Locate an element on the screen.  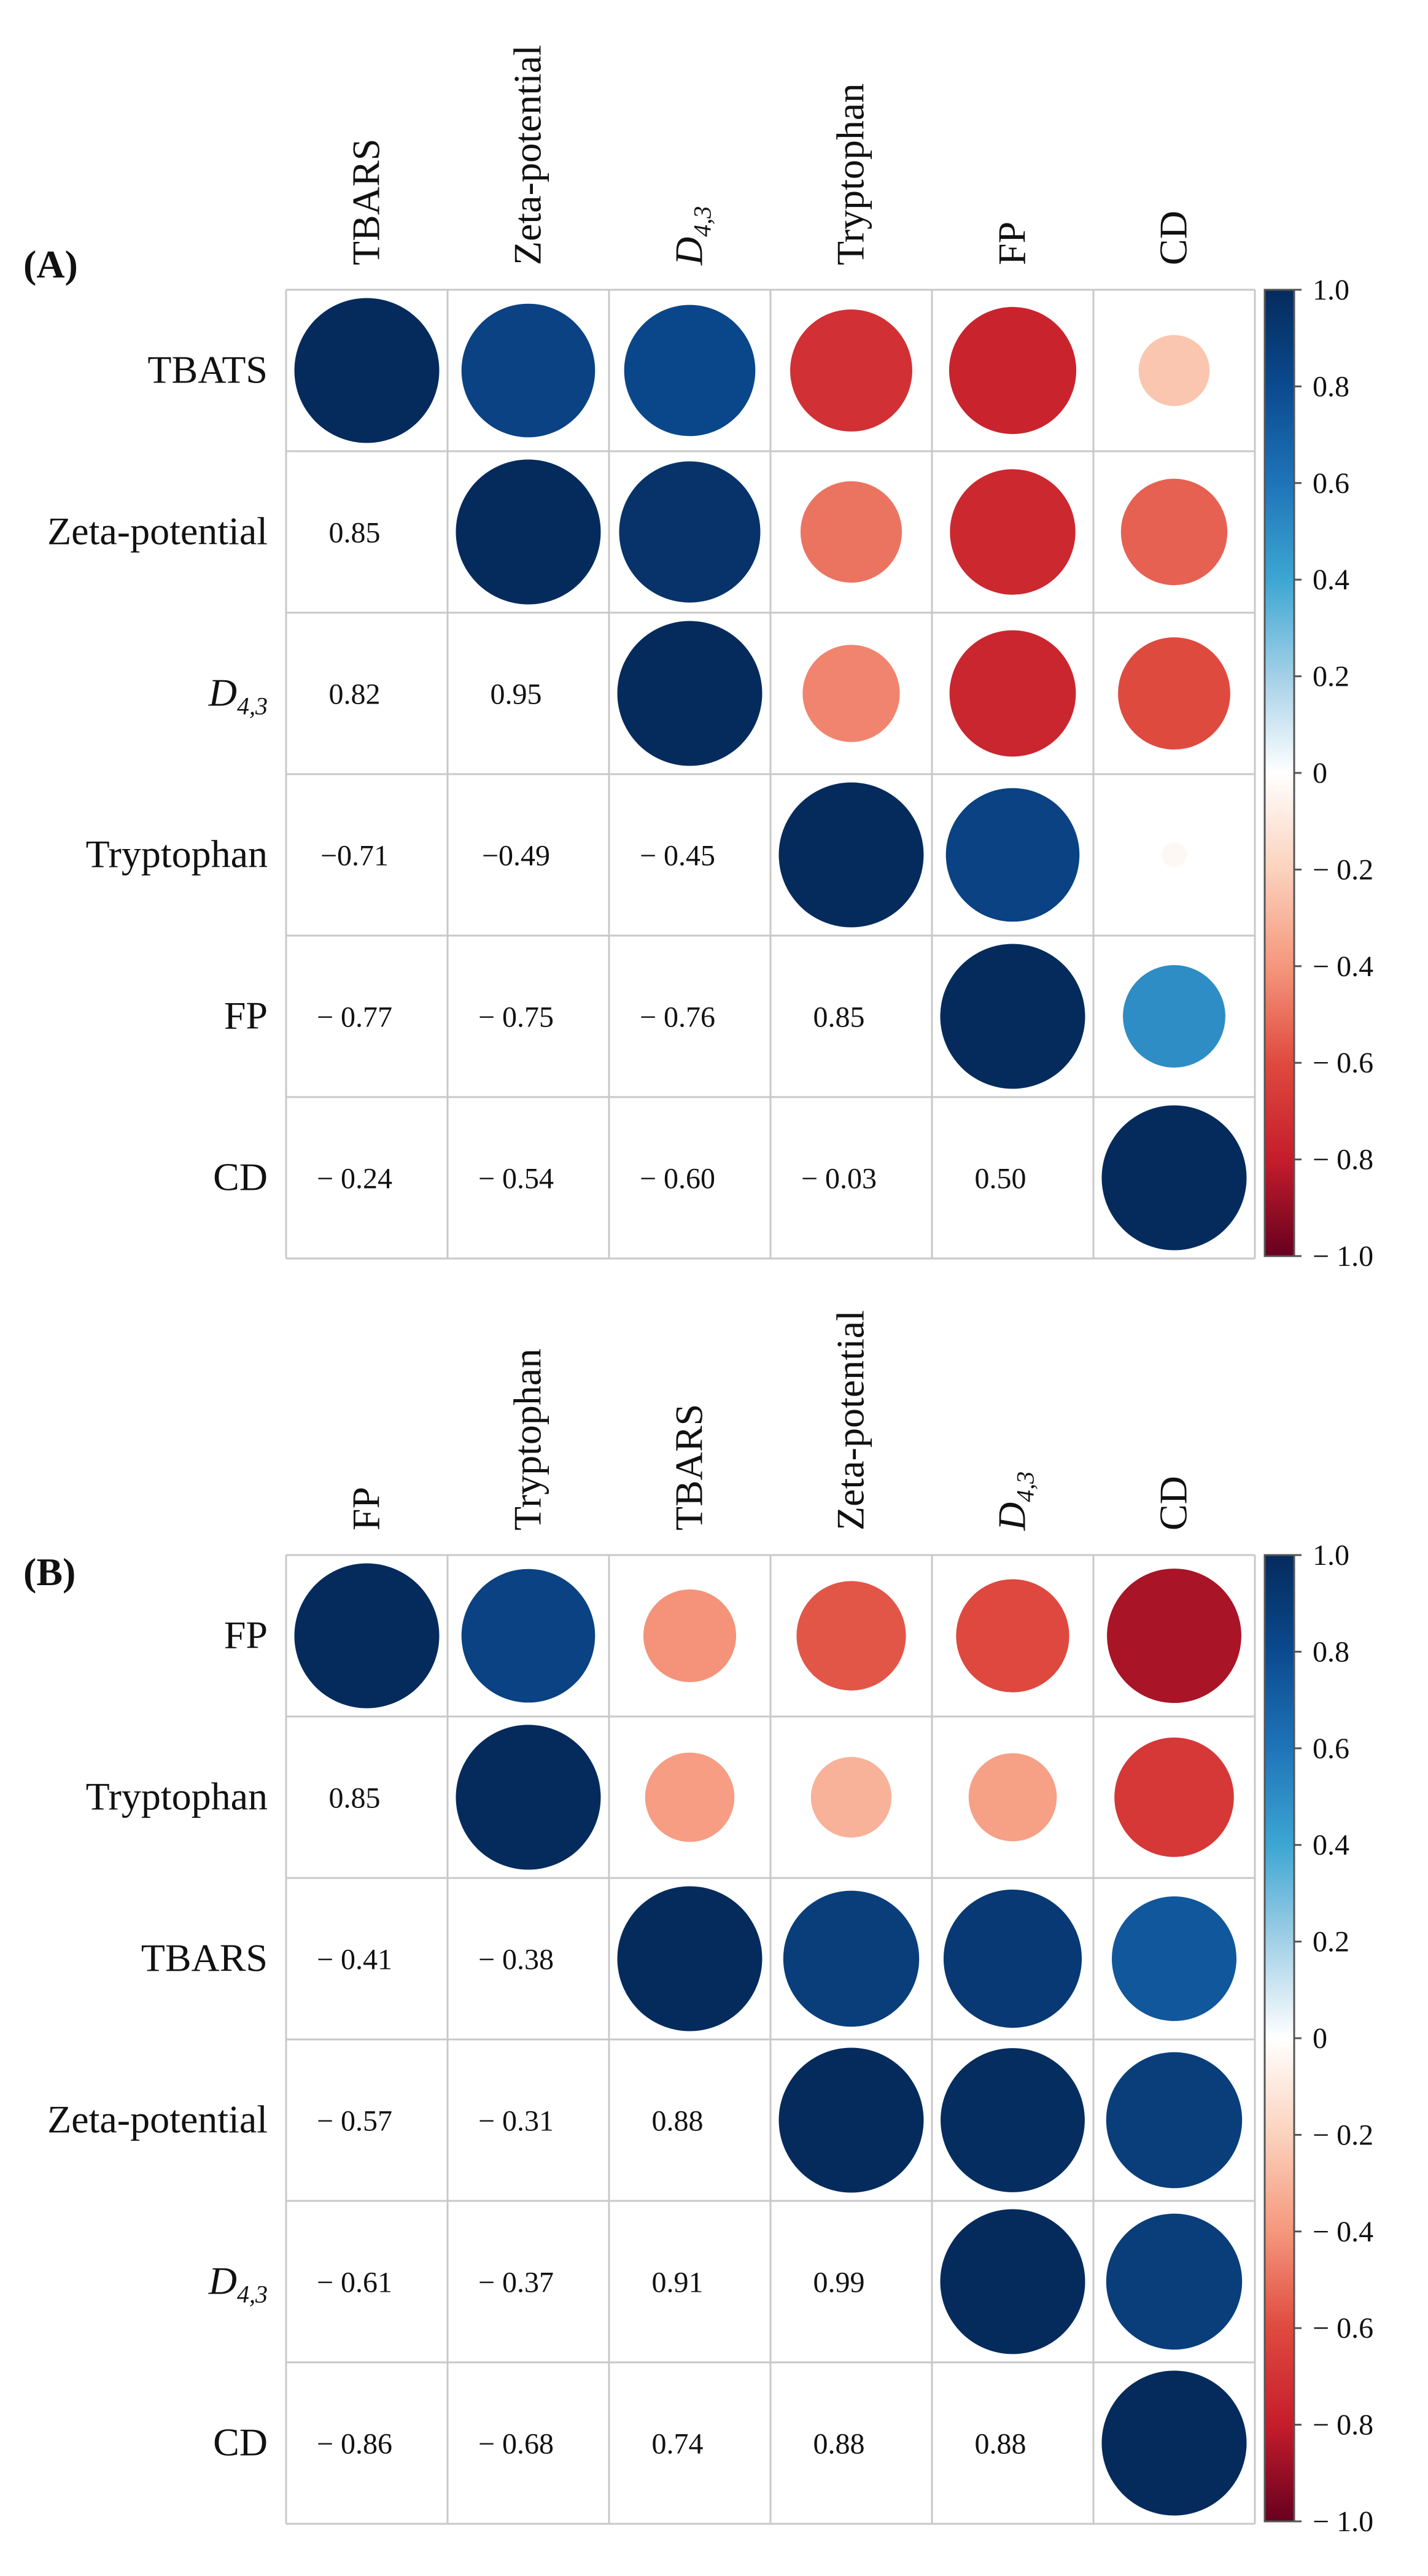
row-label: TBARS is located at coordinates (204, 1958).